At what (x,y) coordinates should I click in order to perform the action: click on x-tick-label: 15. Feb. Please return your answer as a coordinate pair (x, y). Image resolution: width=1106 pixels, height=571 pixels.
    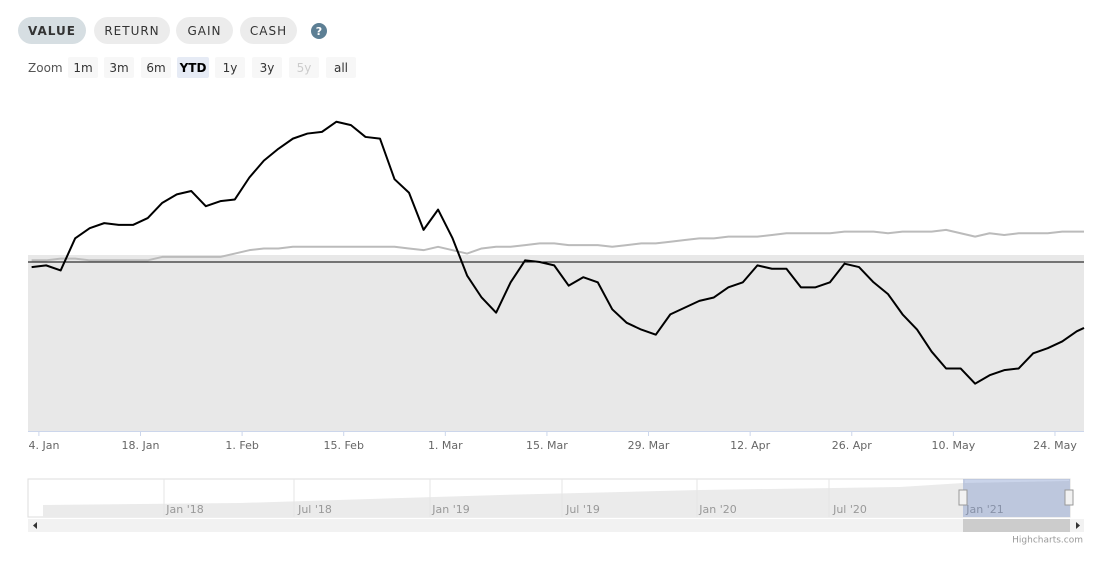
    Looking at the image, I should click on (343, 445).